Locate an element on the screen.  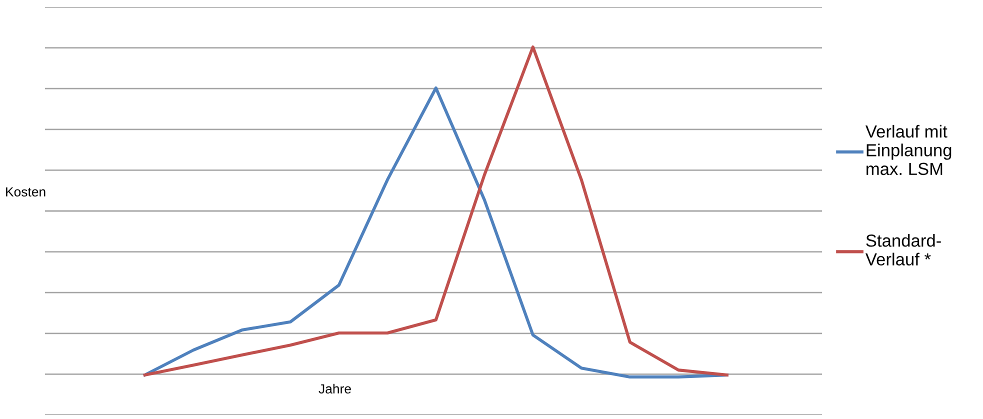
legend-label: Standard- Verlauf * is located at coordinates (903, 250).